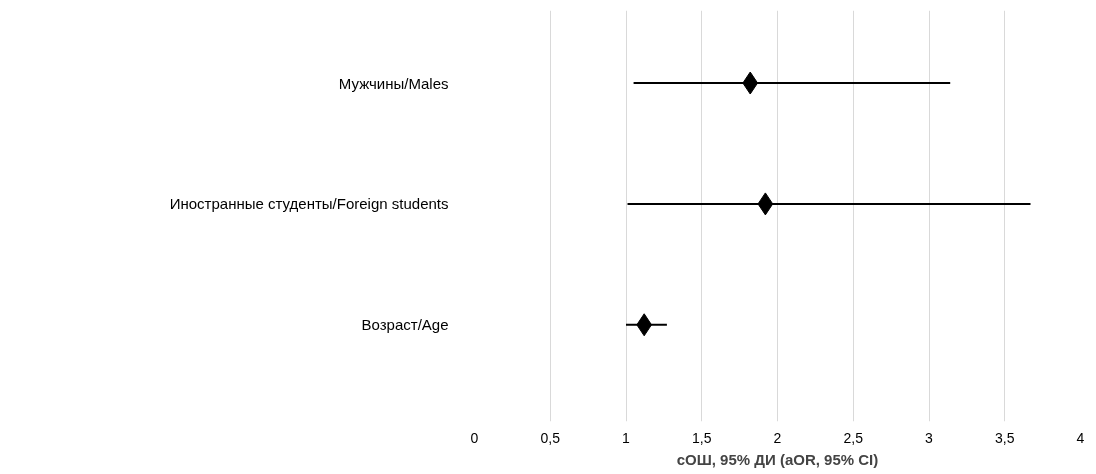  Describe the element at coordinates (626, 437) in the screenshot. I see `x-tick-label: 1` at that location.